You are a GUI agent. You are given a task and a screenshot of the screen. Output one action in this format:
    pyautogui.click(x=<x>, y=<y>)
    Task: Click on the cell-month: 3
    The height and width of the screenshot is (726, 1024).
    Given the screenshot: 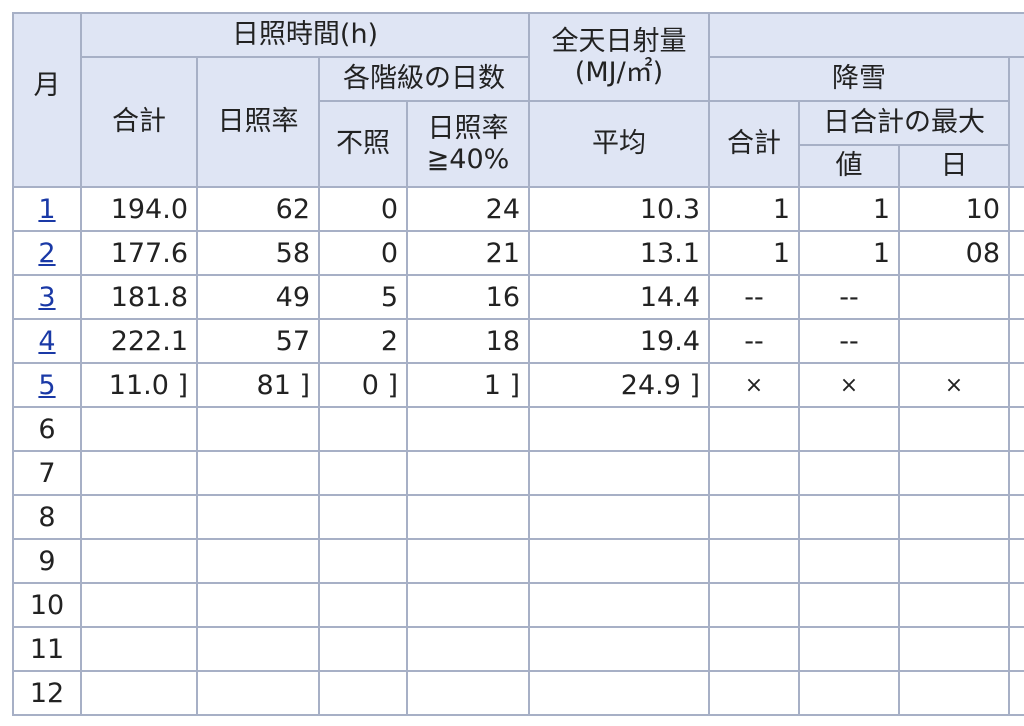 What is the action you would take?
    pyautogui.click(x=47, y=297)
    